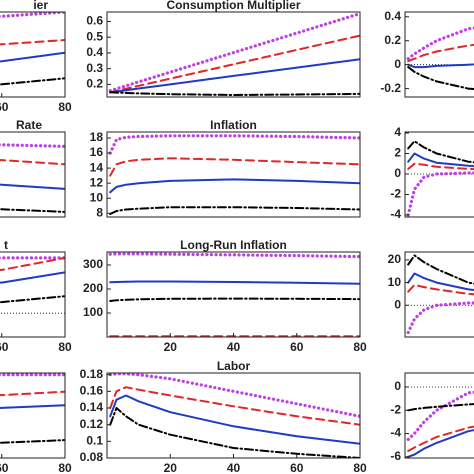  What do you see at coordinates (92, 391) in the screenshot?
I see `y-tick-label: 0.16` at bounding box center [92, 391].